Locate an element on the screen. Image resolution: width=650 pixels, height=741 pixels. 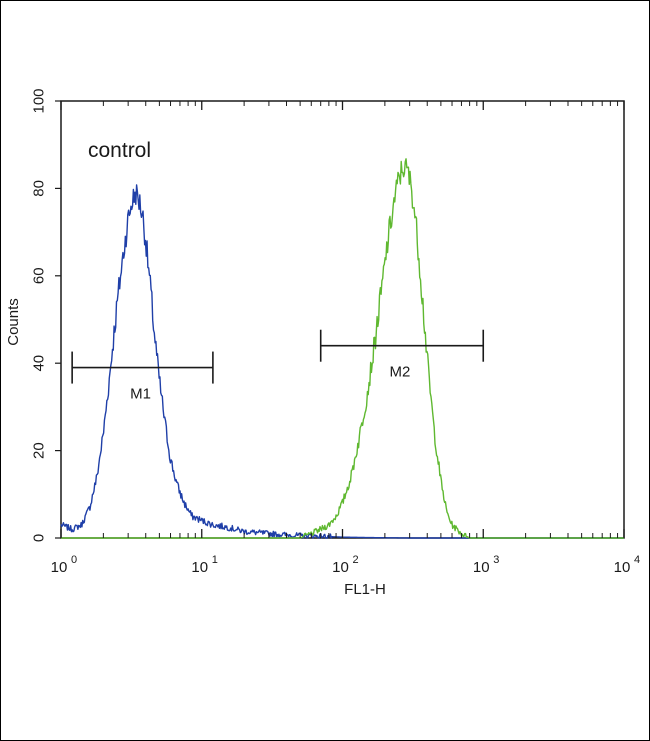
x-tick-exponent: 3 is located at coordinates (496, 560).